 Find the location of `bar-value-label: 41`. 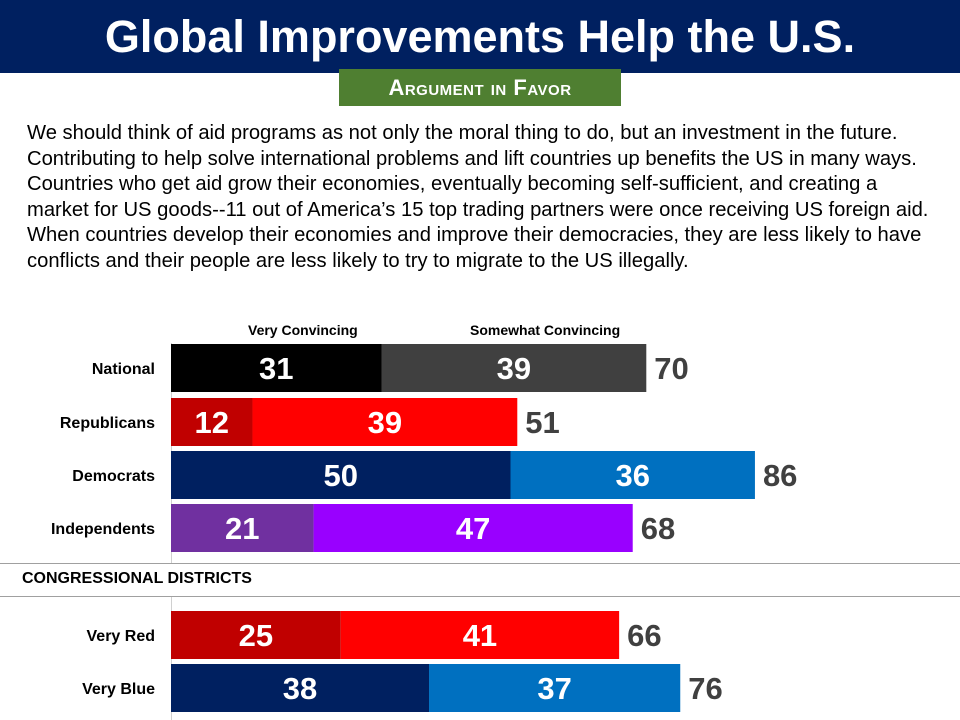

bar-value-label: 41 is located at coordinates (480, 635).